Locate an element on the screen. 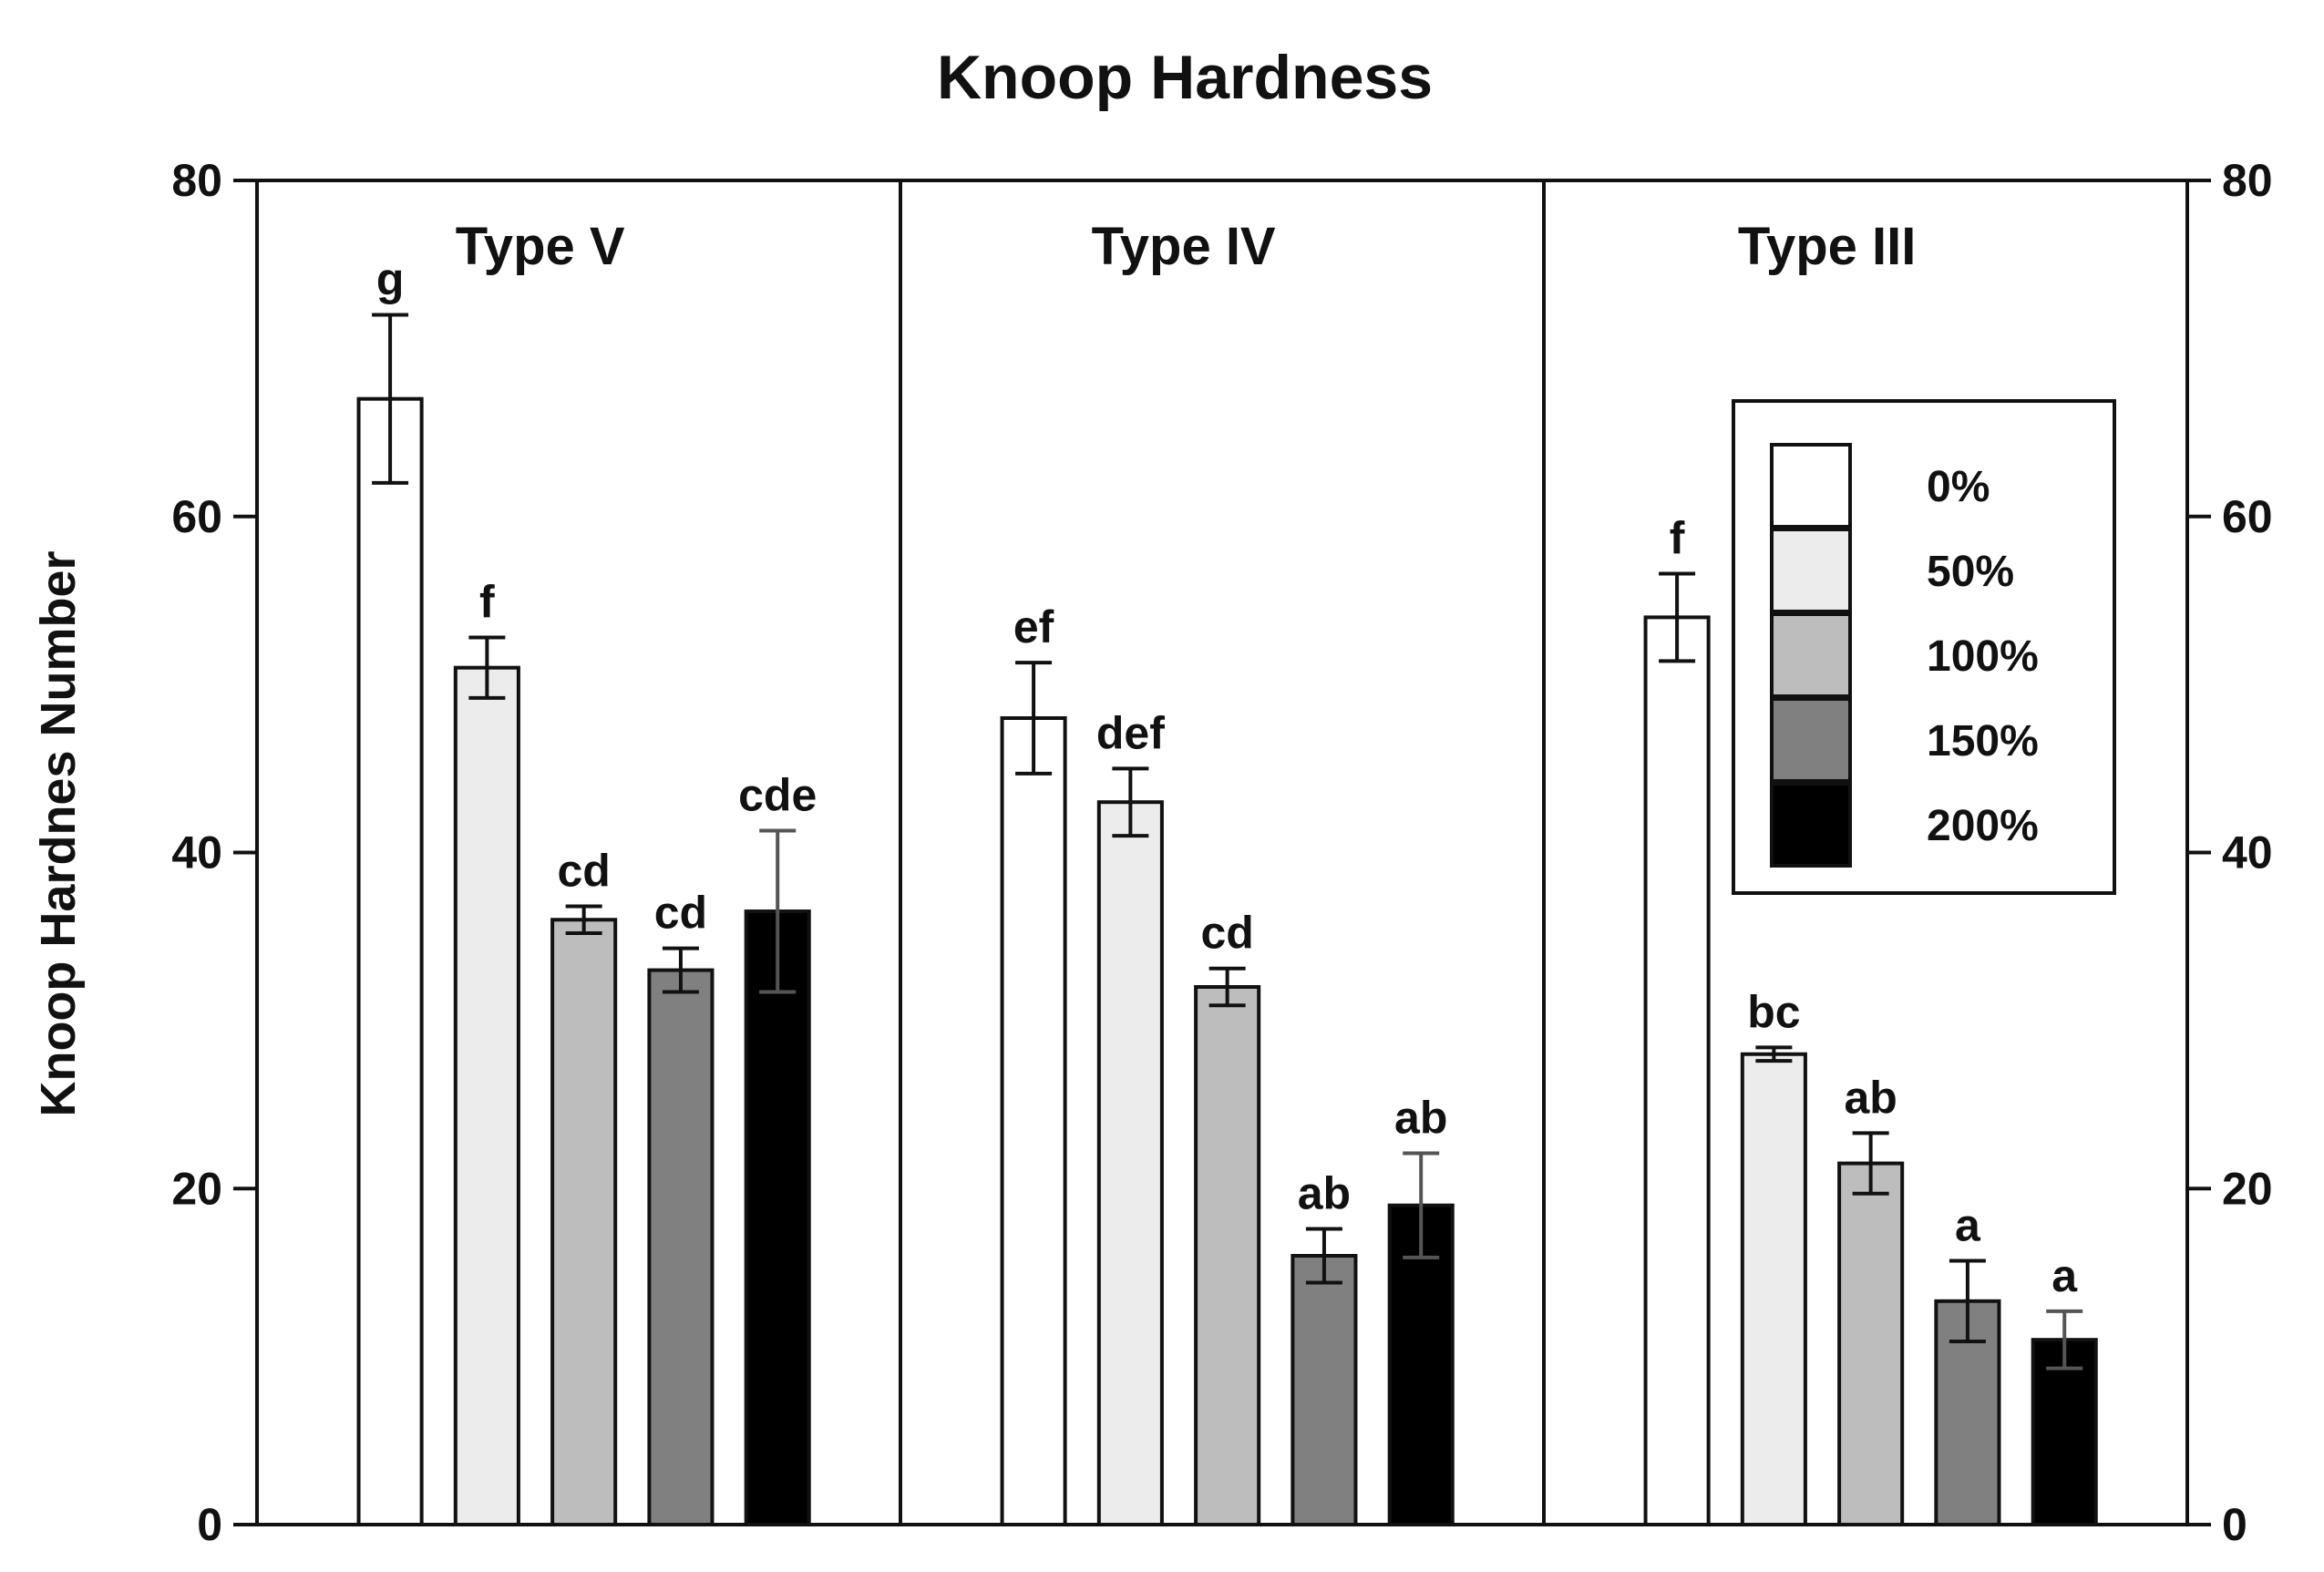  significance-letter: g is located at coordinates (390, 279).